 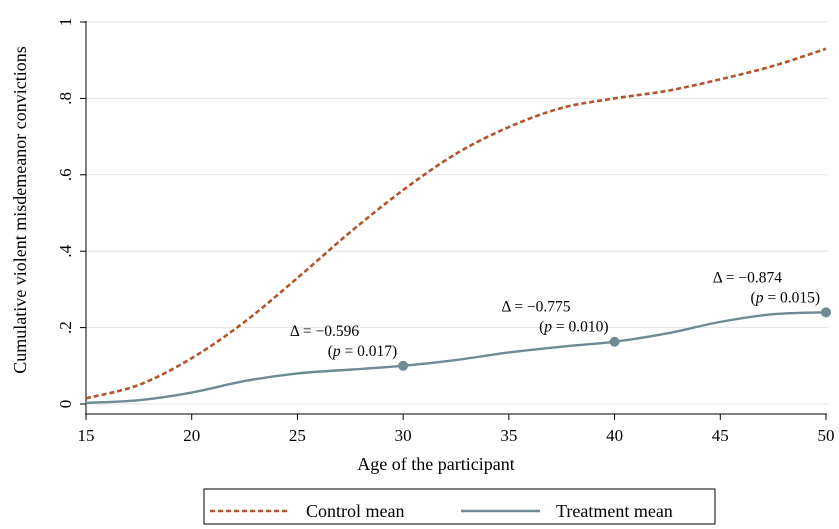 I want to click on legend-label-control: Control mean, so click(x=355, y=511).